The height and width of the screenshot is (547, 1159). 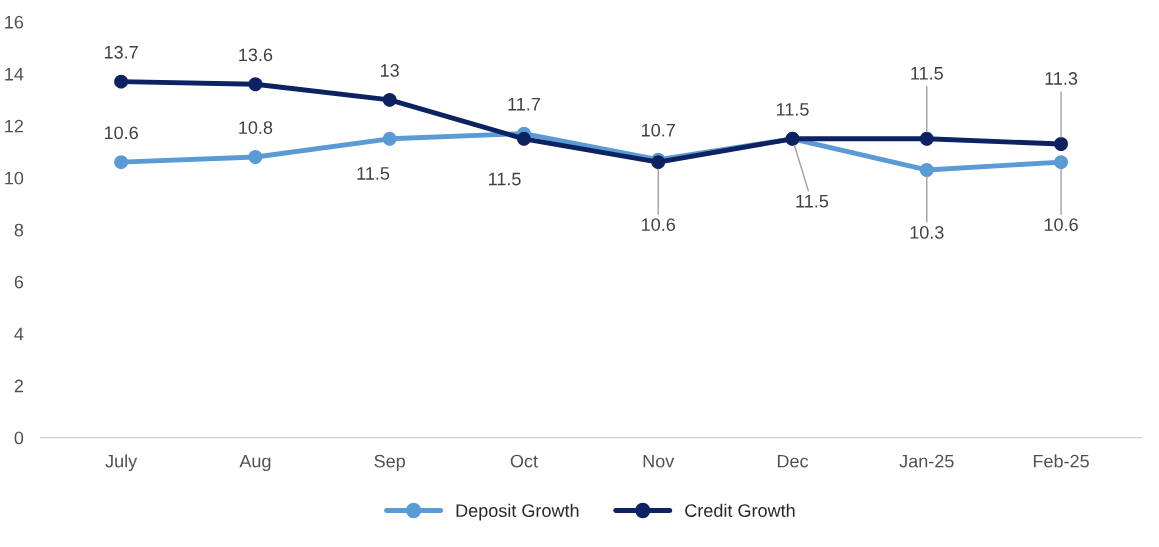 What do you see at coordinates (926, 461) in the screenshot?
I see `x-tick-label: Jan-25` at bounding box center [926, 461].